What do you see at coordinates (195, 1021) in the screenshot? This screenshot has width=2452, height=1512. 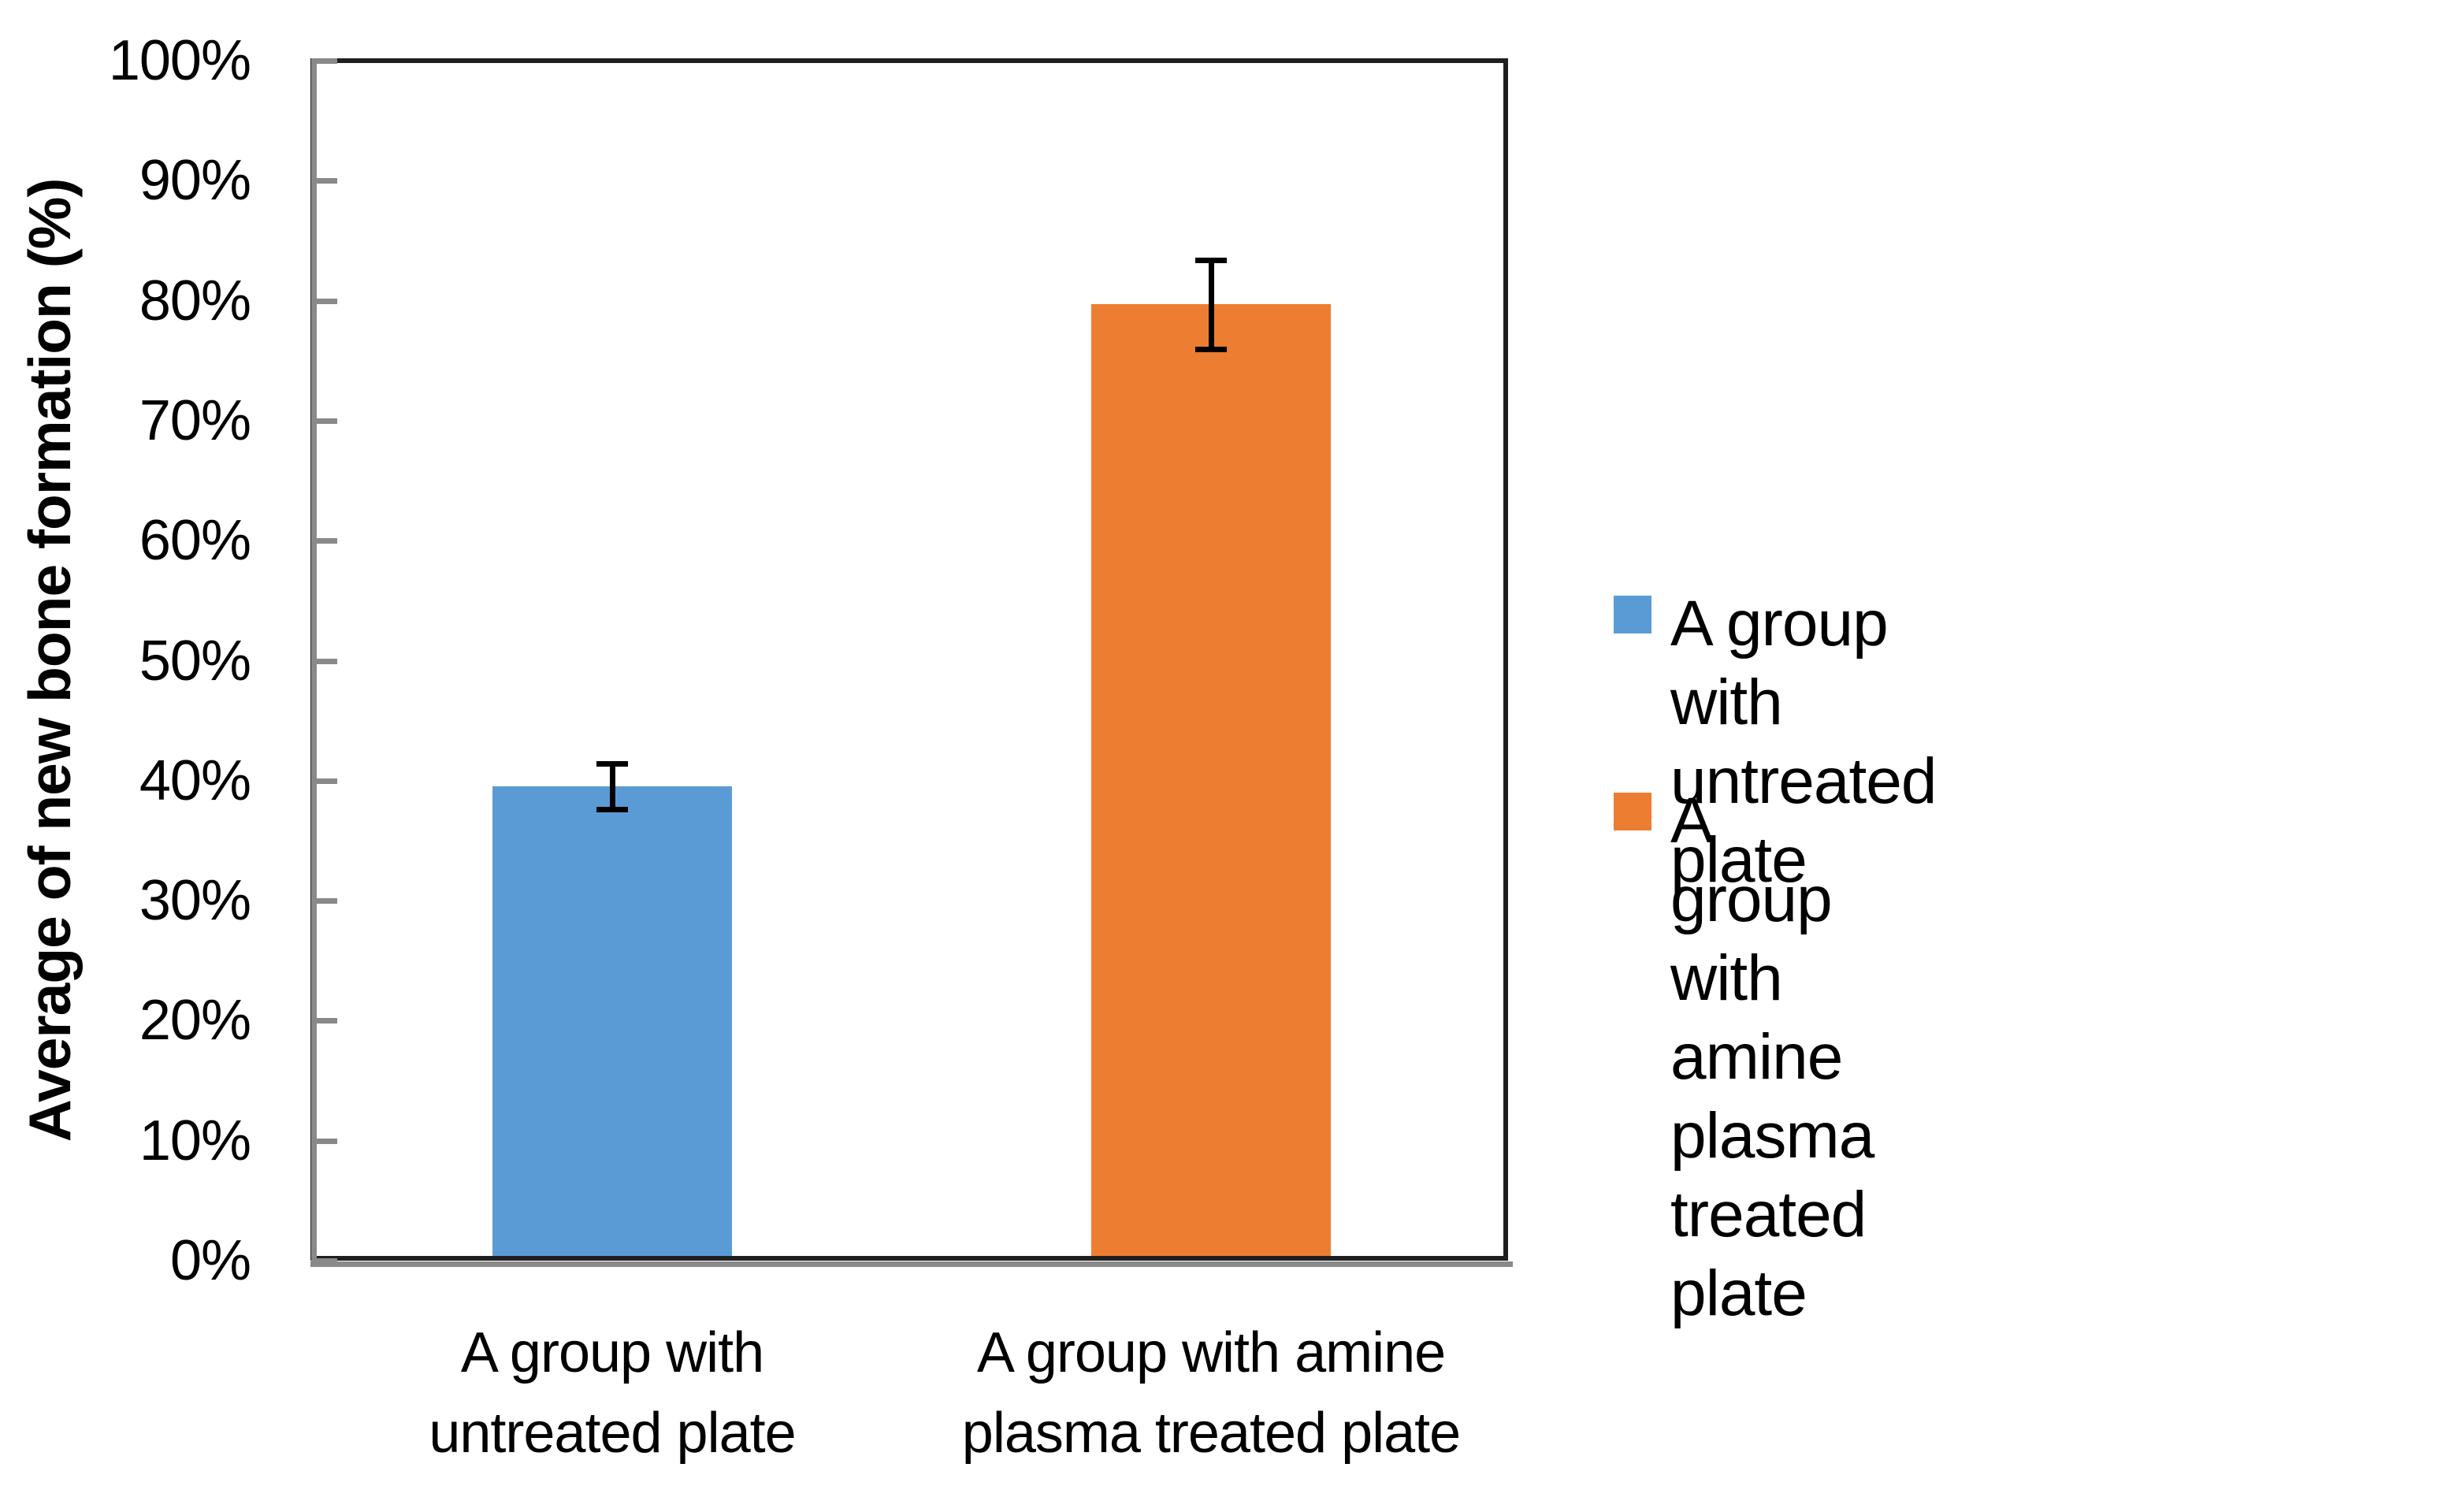 I see `y-tick-label: 20%` at bounding box center [195, 1021].